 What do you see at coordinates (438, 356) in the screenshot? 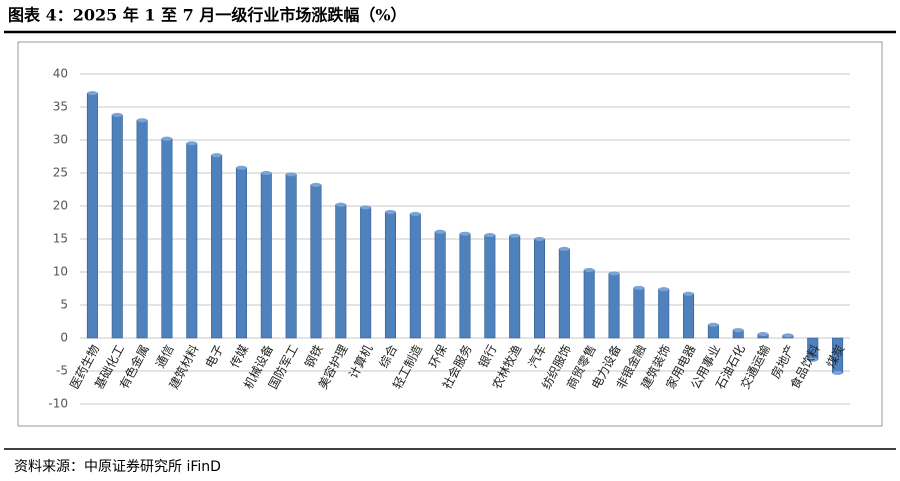
I see `x-tick-label: 环保` at bounding box center [438, 356].